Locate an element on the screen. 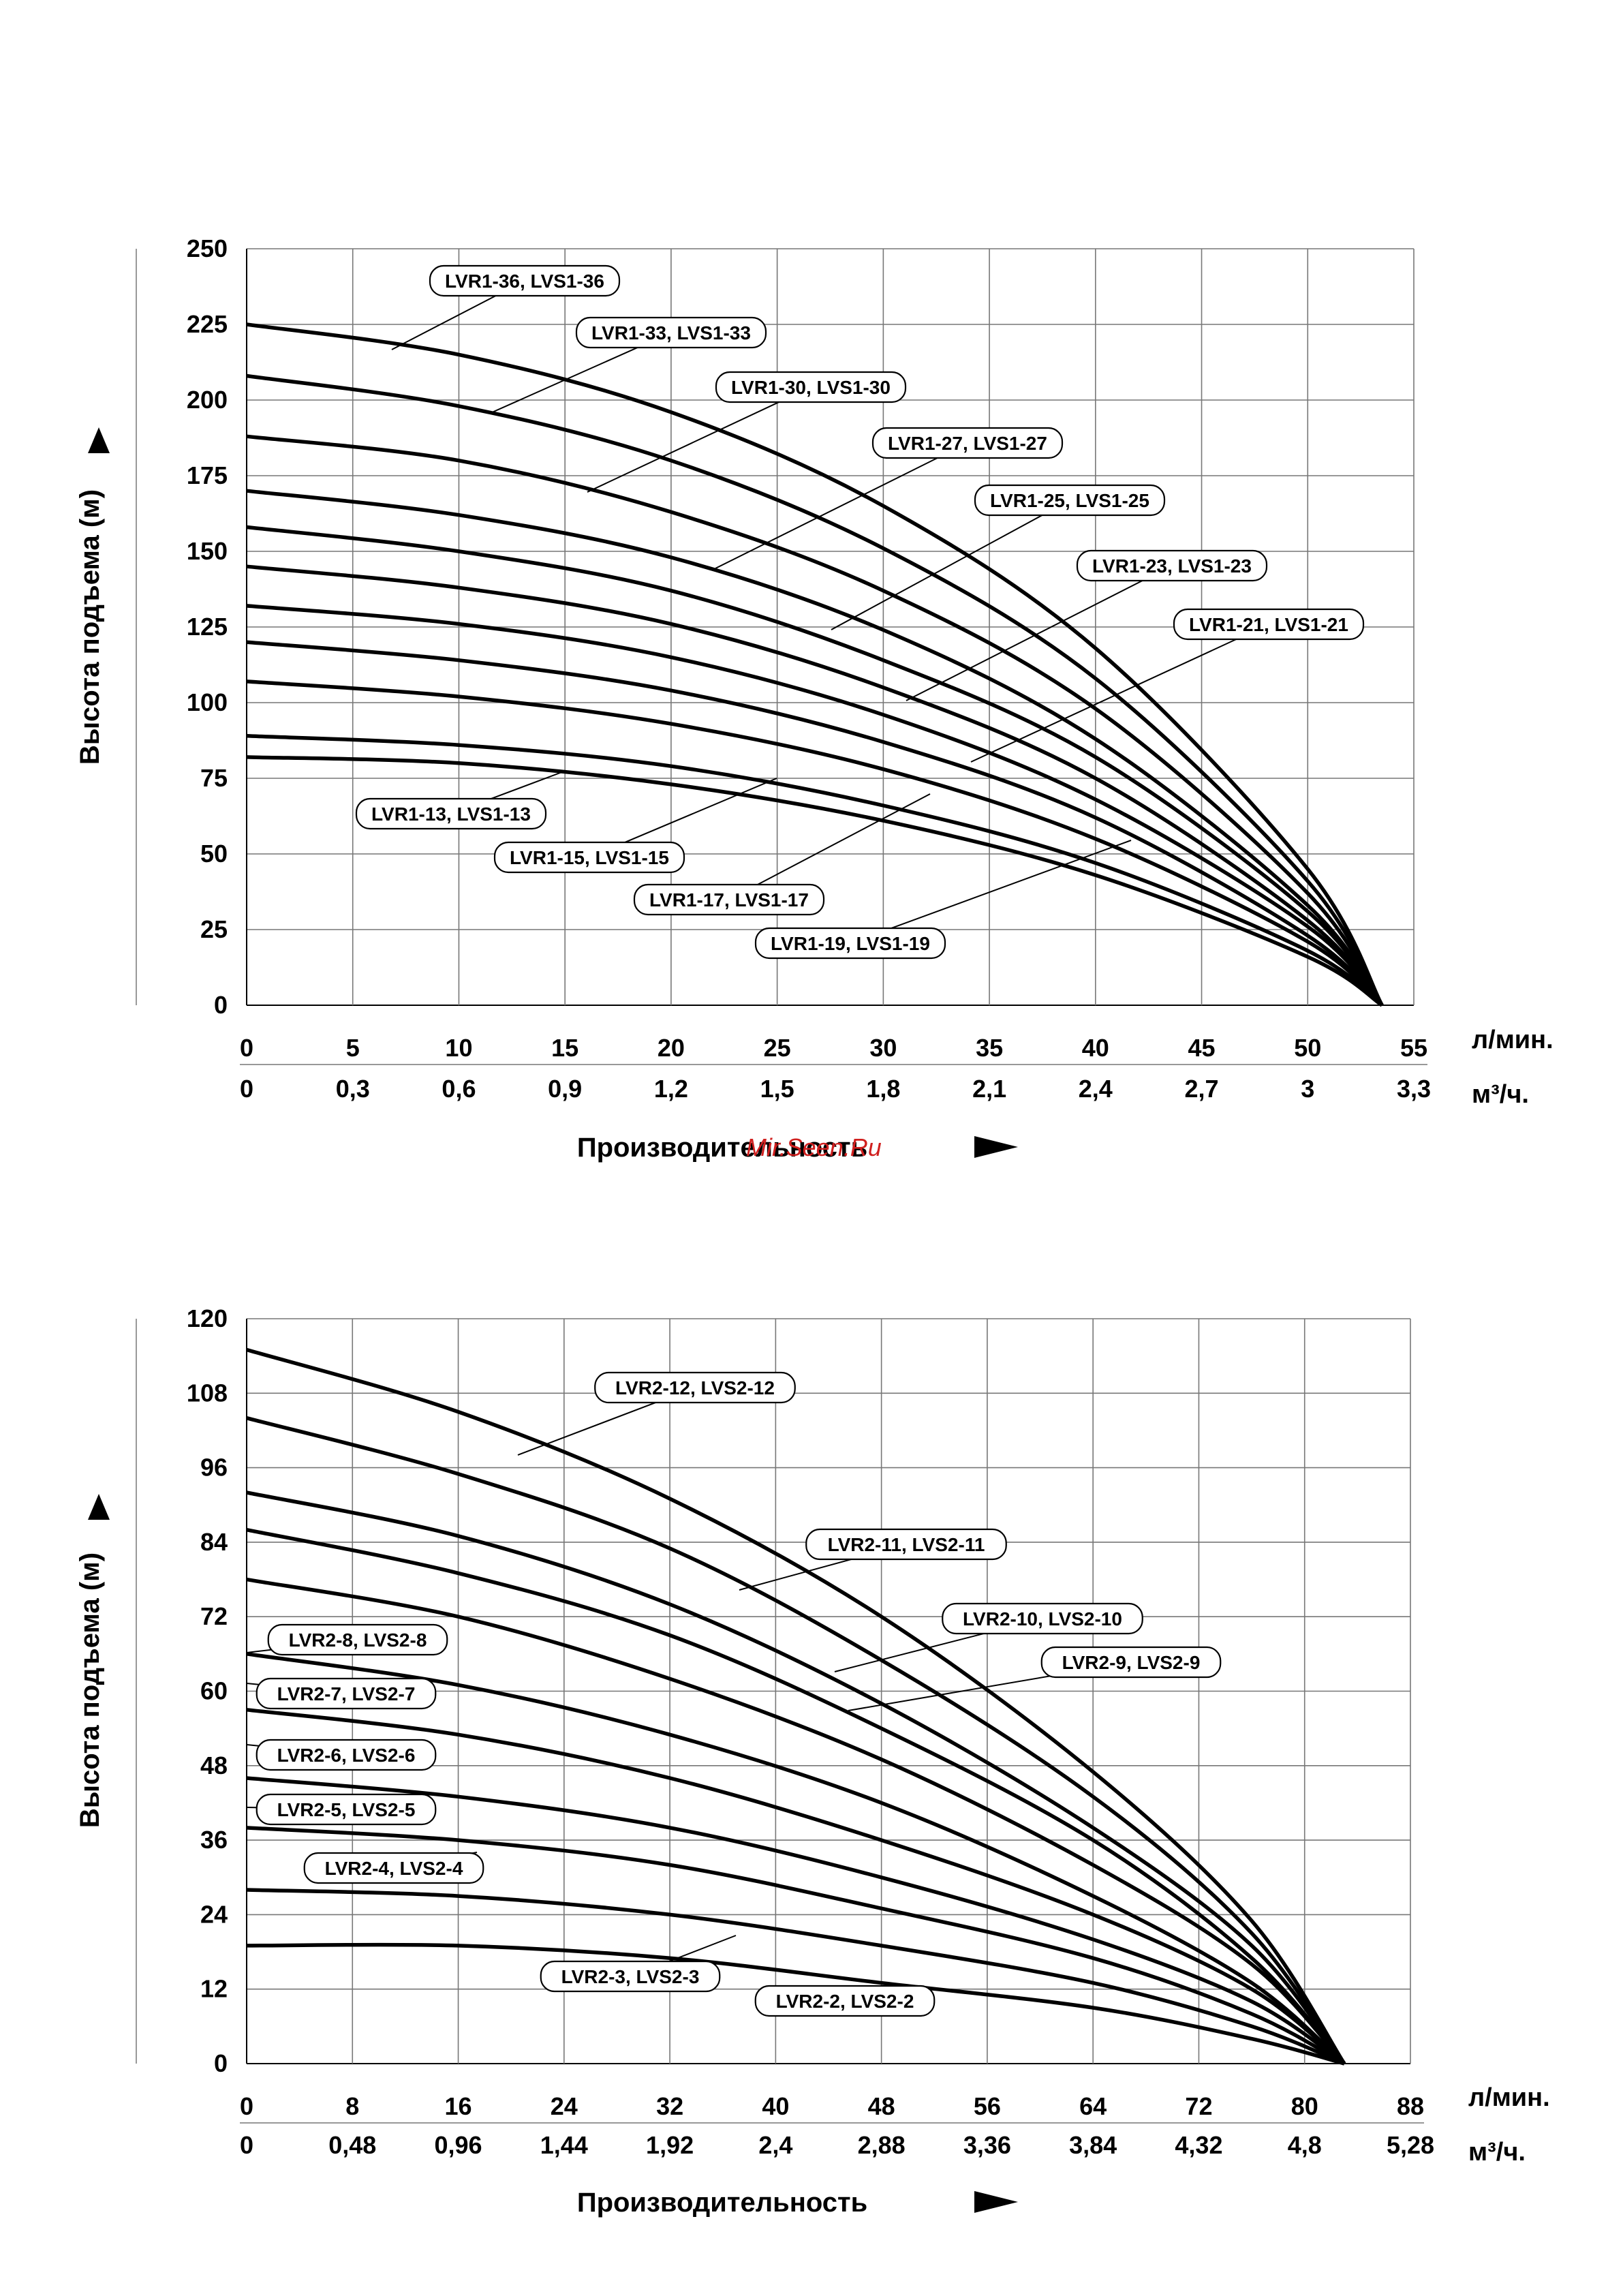 The image size is (1623, 2296). y-axis-title: Высота подъема (м) is located at coordinates (90, 627).